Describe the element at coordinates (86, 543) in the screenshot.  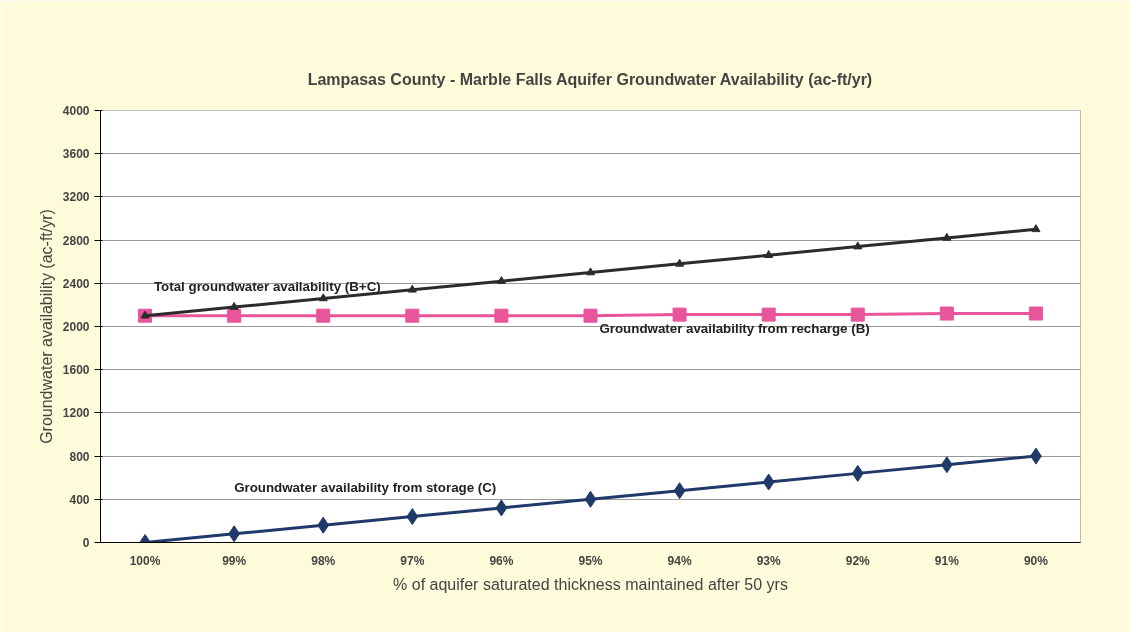
I see `y-tick-label: 0` at that location.